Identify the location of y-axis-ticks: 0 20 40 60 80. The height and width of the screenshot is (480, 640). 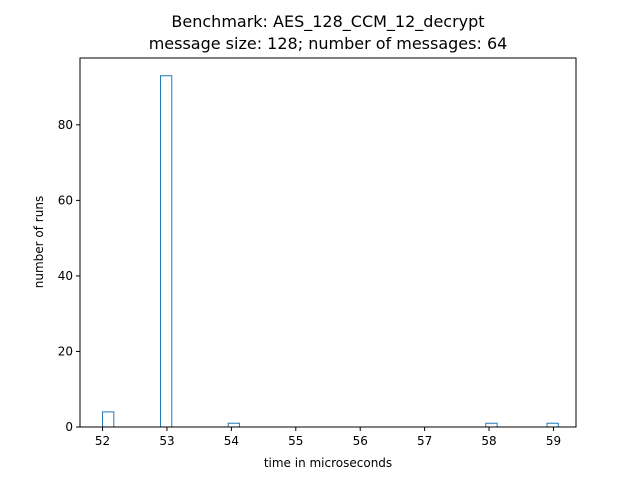
(69, 276).